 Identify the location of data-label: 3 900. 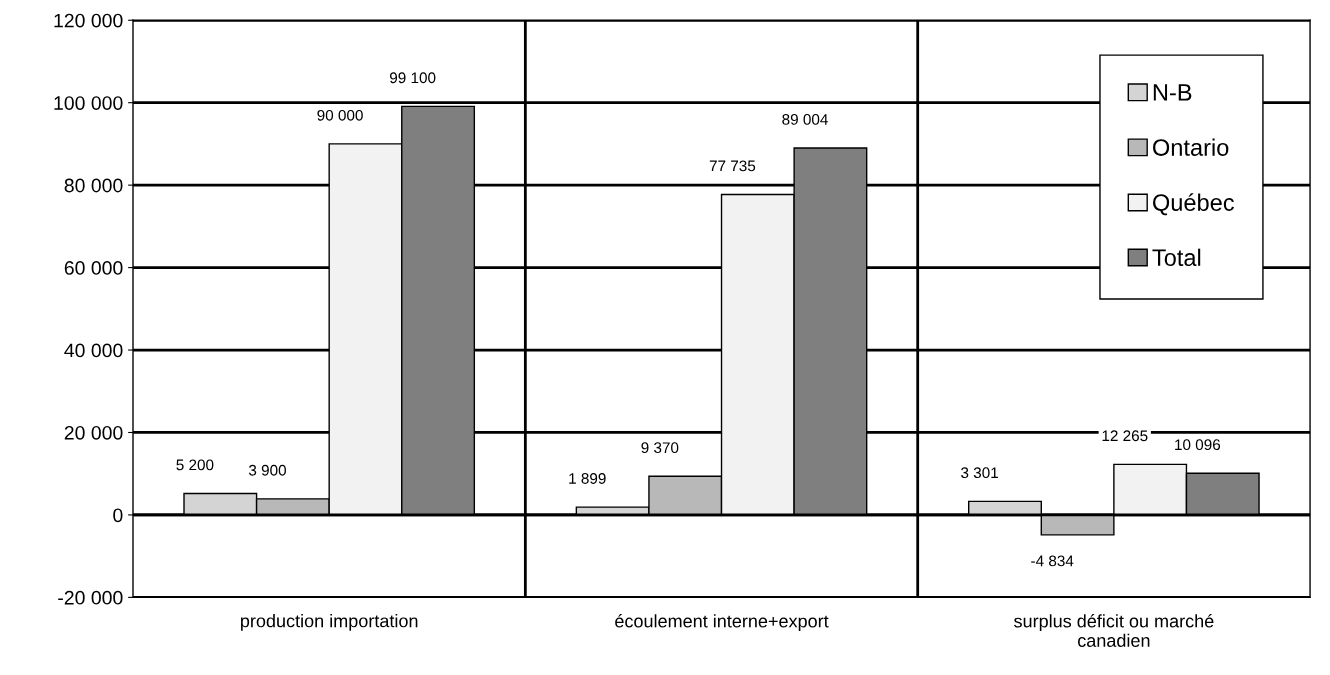
(267, 470).